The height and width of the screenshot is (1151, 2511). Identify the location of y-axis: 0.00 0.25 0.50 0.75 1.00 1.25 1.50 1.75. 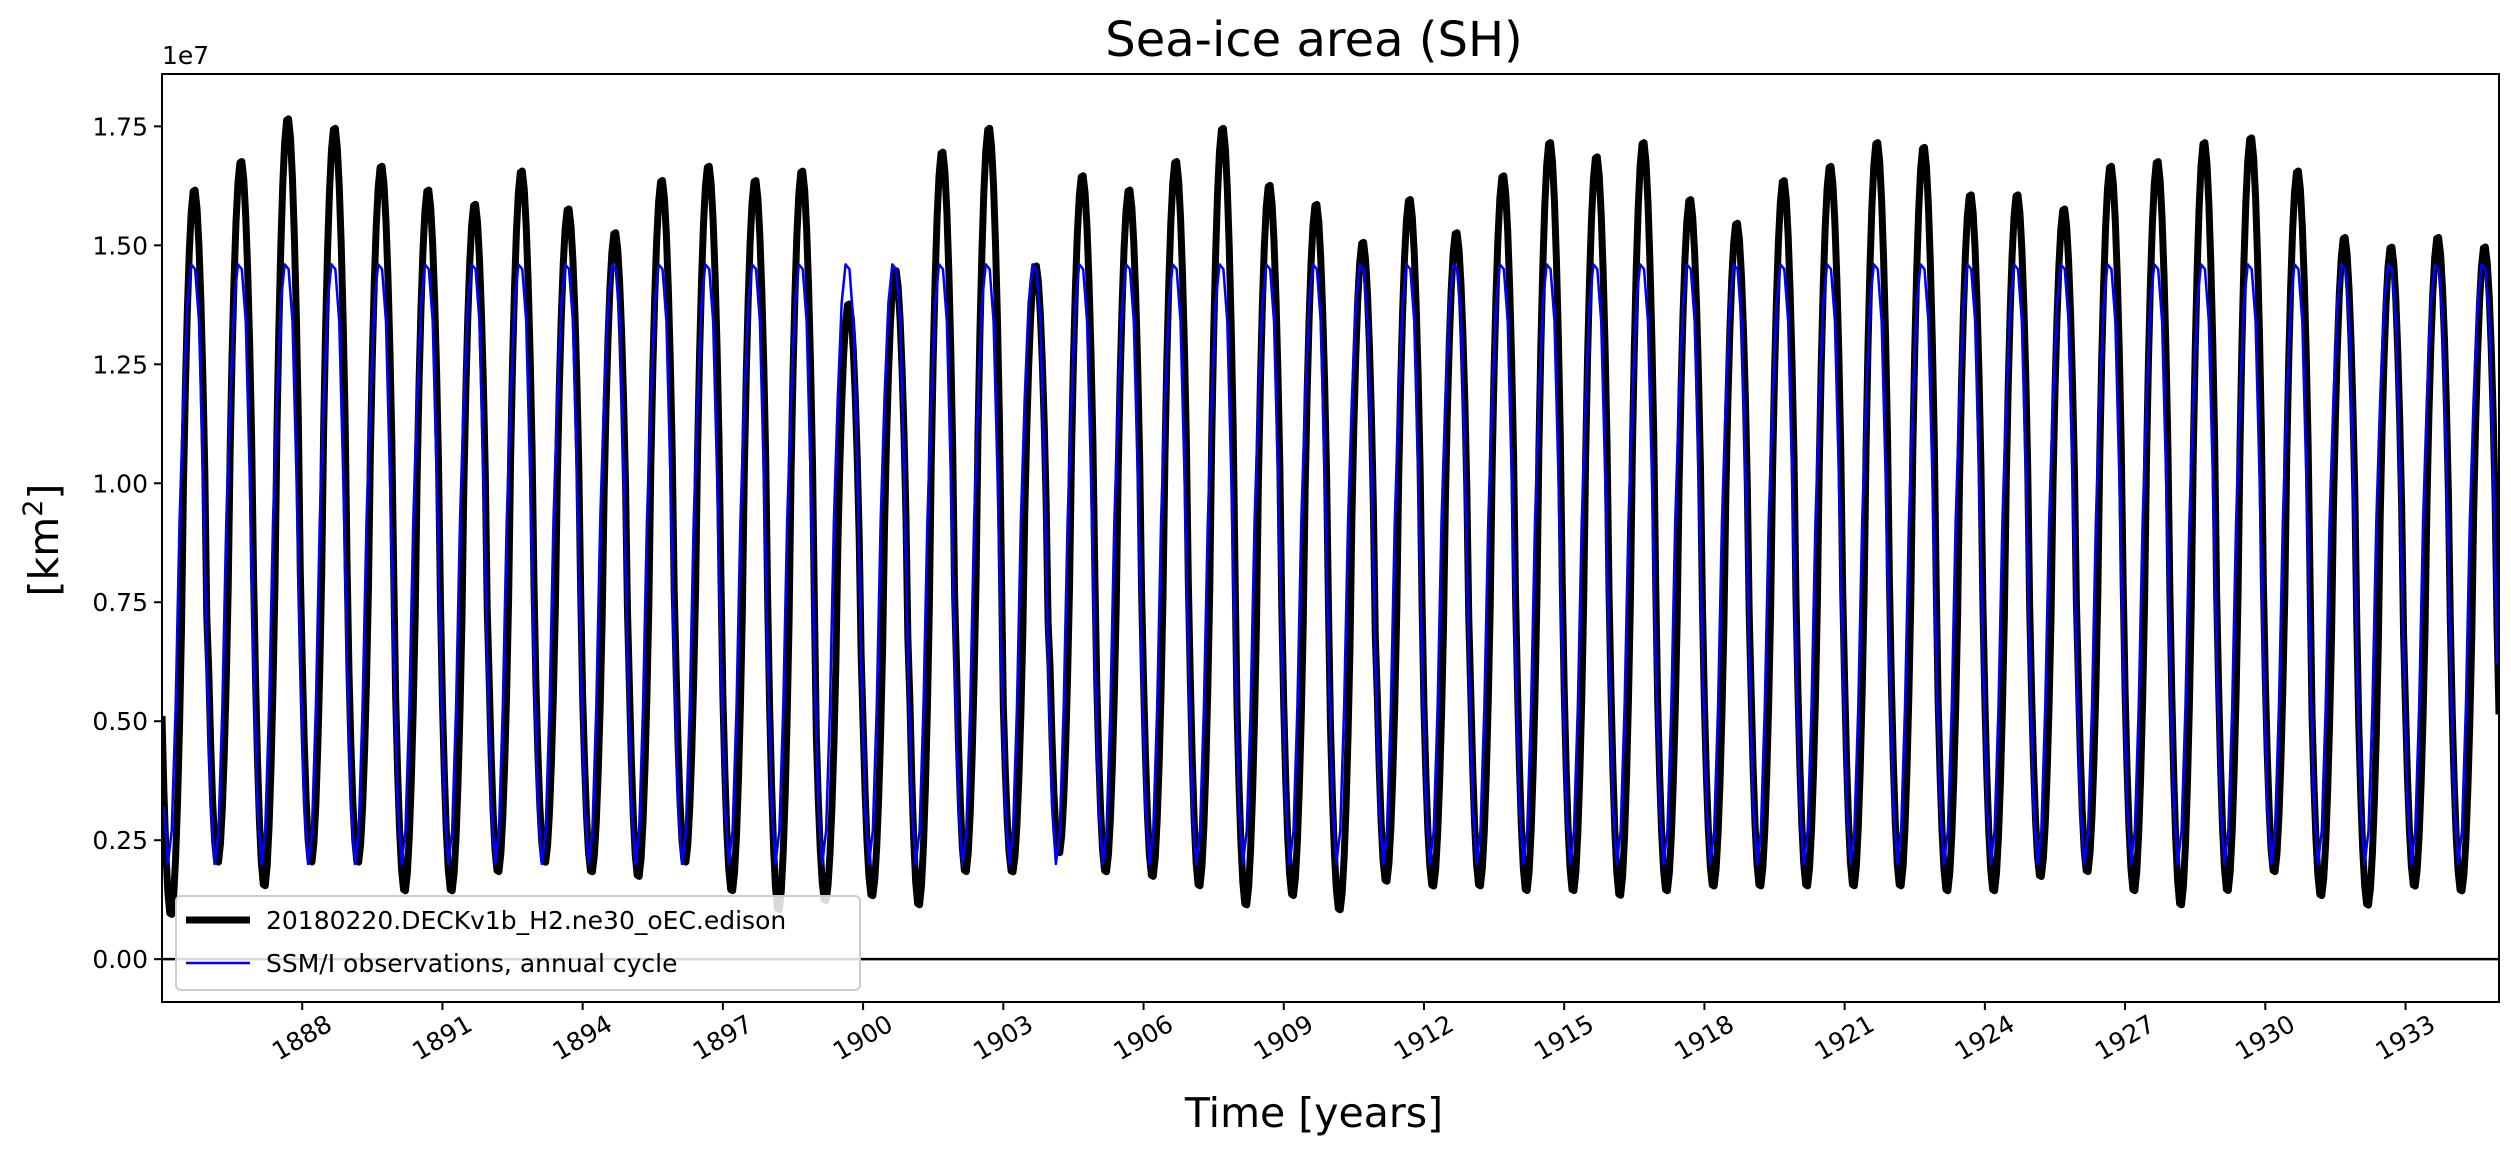
(127, 543).